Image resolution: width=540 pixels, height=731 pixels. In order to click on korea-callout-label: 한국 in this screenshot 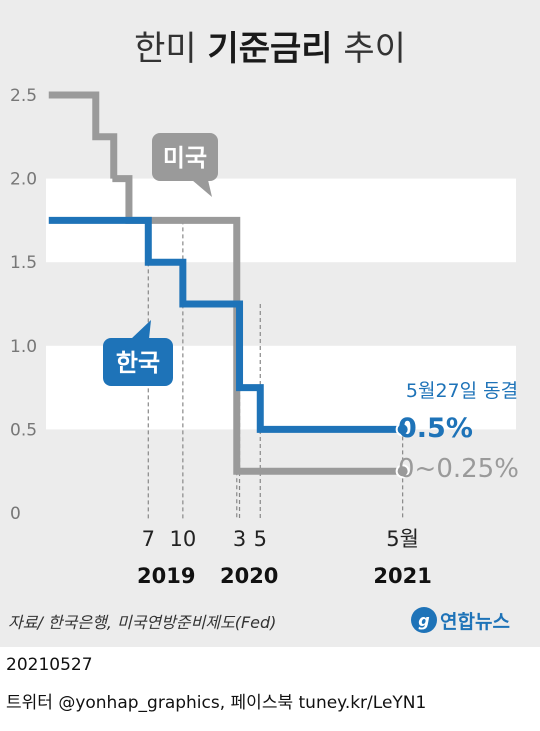, I will do `click(138, 363)`.